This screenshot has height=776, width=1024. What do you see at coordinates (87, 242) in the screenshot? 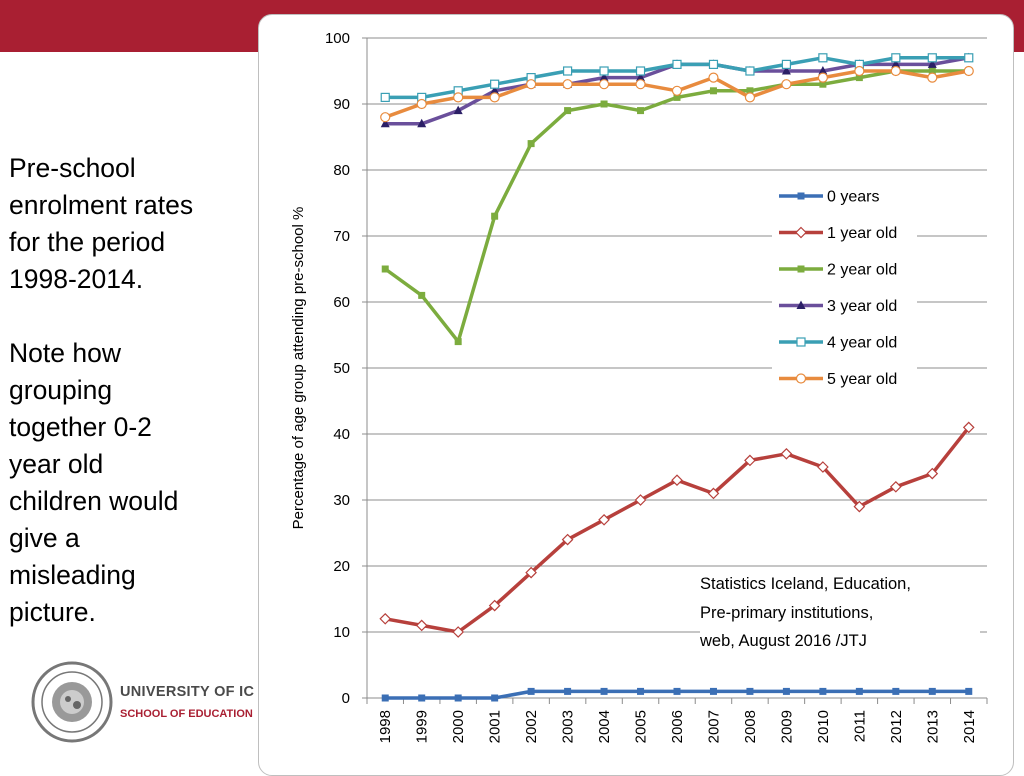
I see `heading-line-3: for the period` at bounding box center [87, 242].